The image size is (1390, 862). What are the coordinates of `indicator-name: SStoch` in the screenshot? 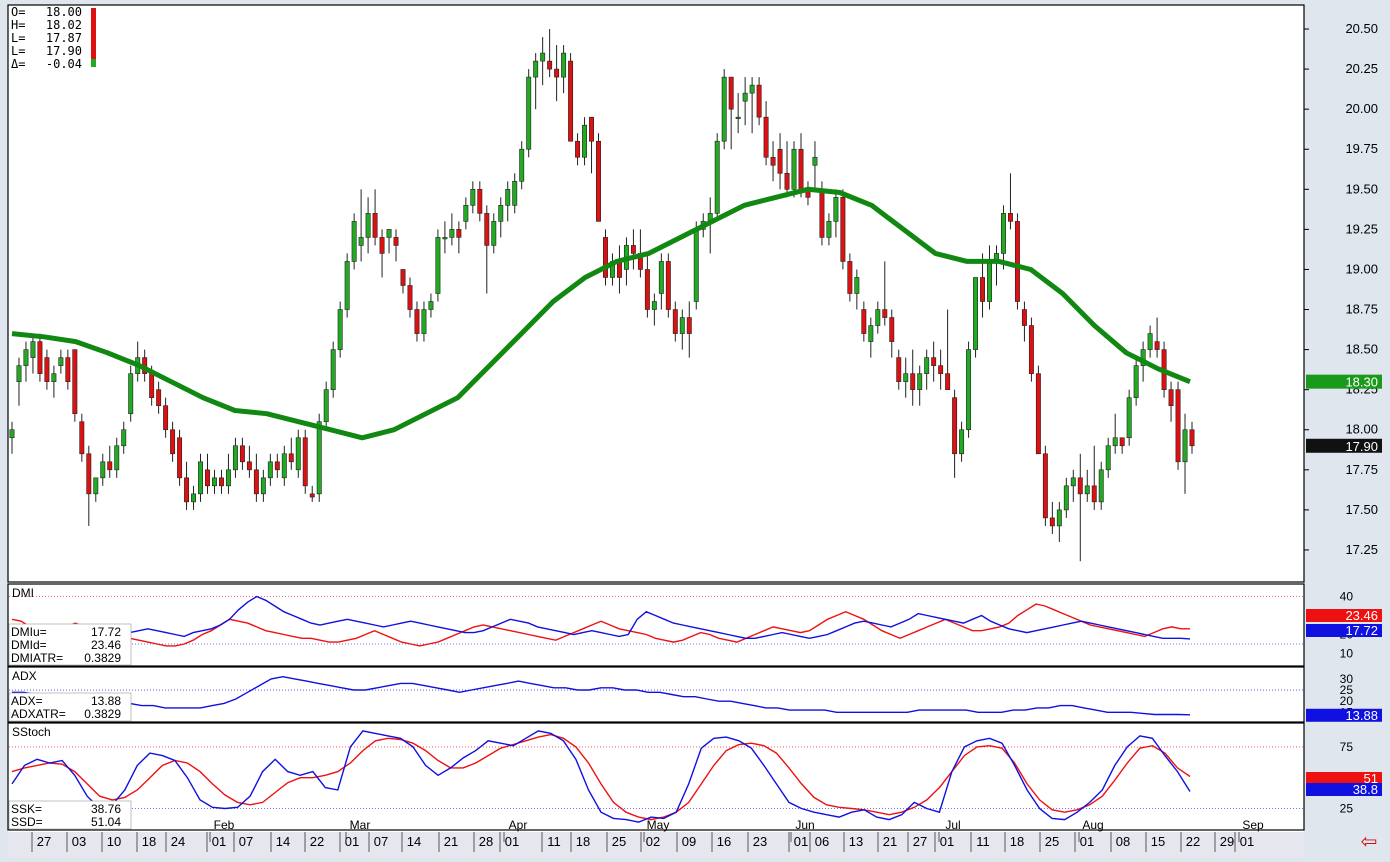 It's located at (31, 732).